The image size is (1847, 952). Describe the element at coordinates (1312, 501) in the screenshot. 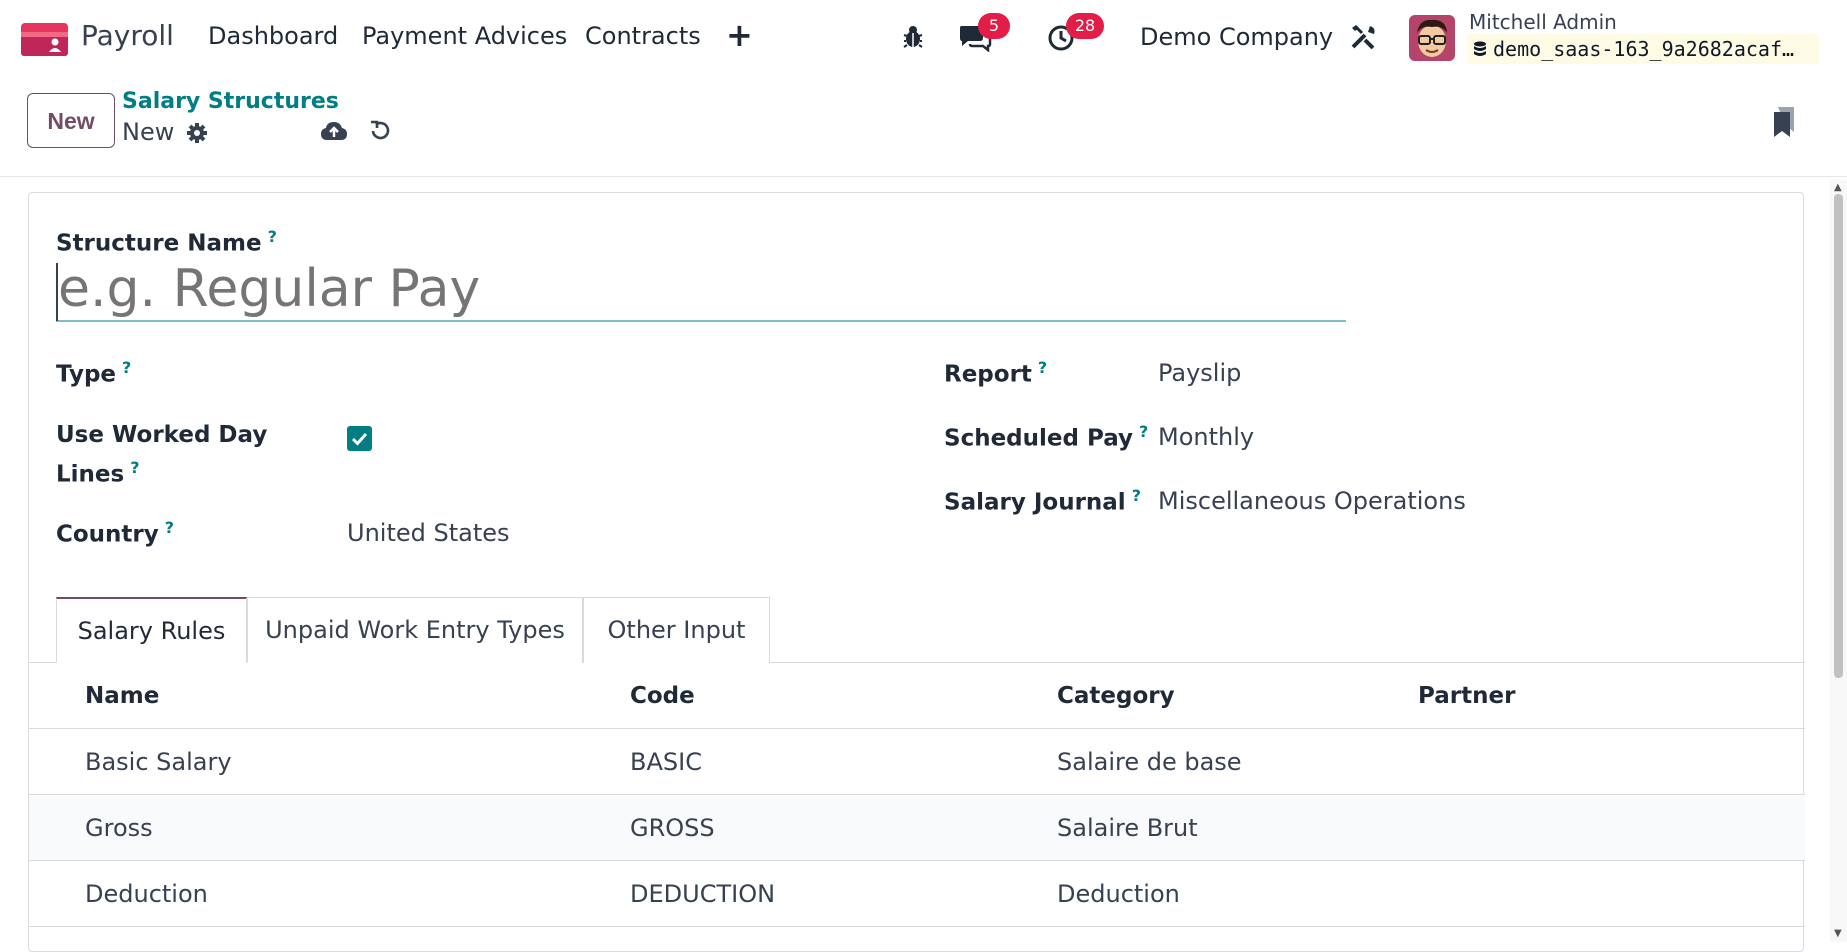

I see `salary-journal-field: Miscellaneous Operations` at that location.